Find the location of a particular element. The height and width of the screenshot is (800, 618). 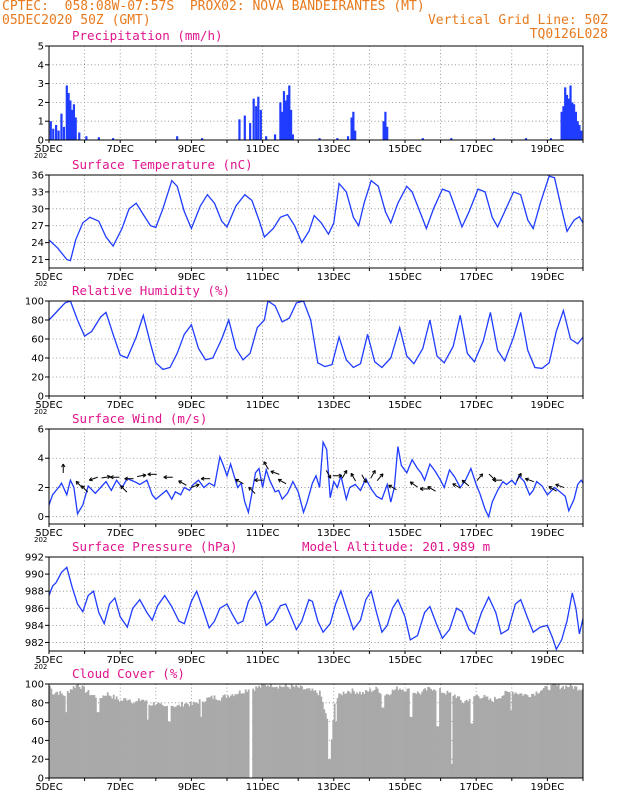

x-tick-label: 5DEC is located at coordinates (48, 787).